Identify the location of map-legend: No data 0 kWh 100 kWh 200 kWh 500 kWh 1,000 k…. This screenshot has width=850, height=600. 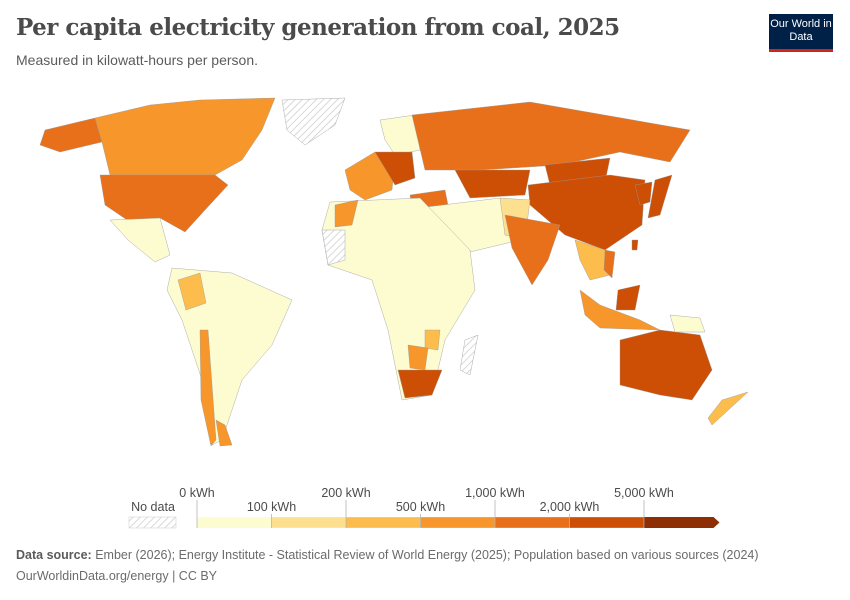
(424, 507).